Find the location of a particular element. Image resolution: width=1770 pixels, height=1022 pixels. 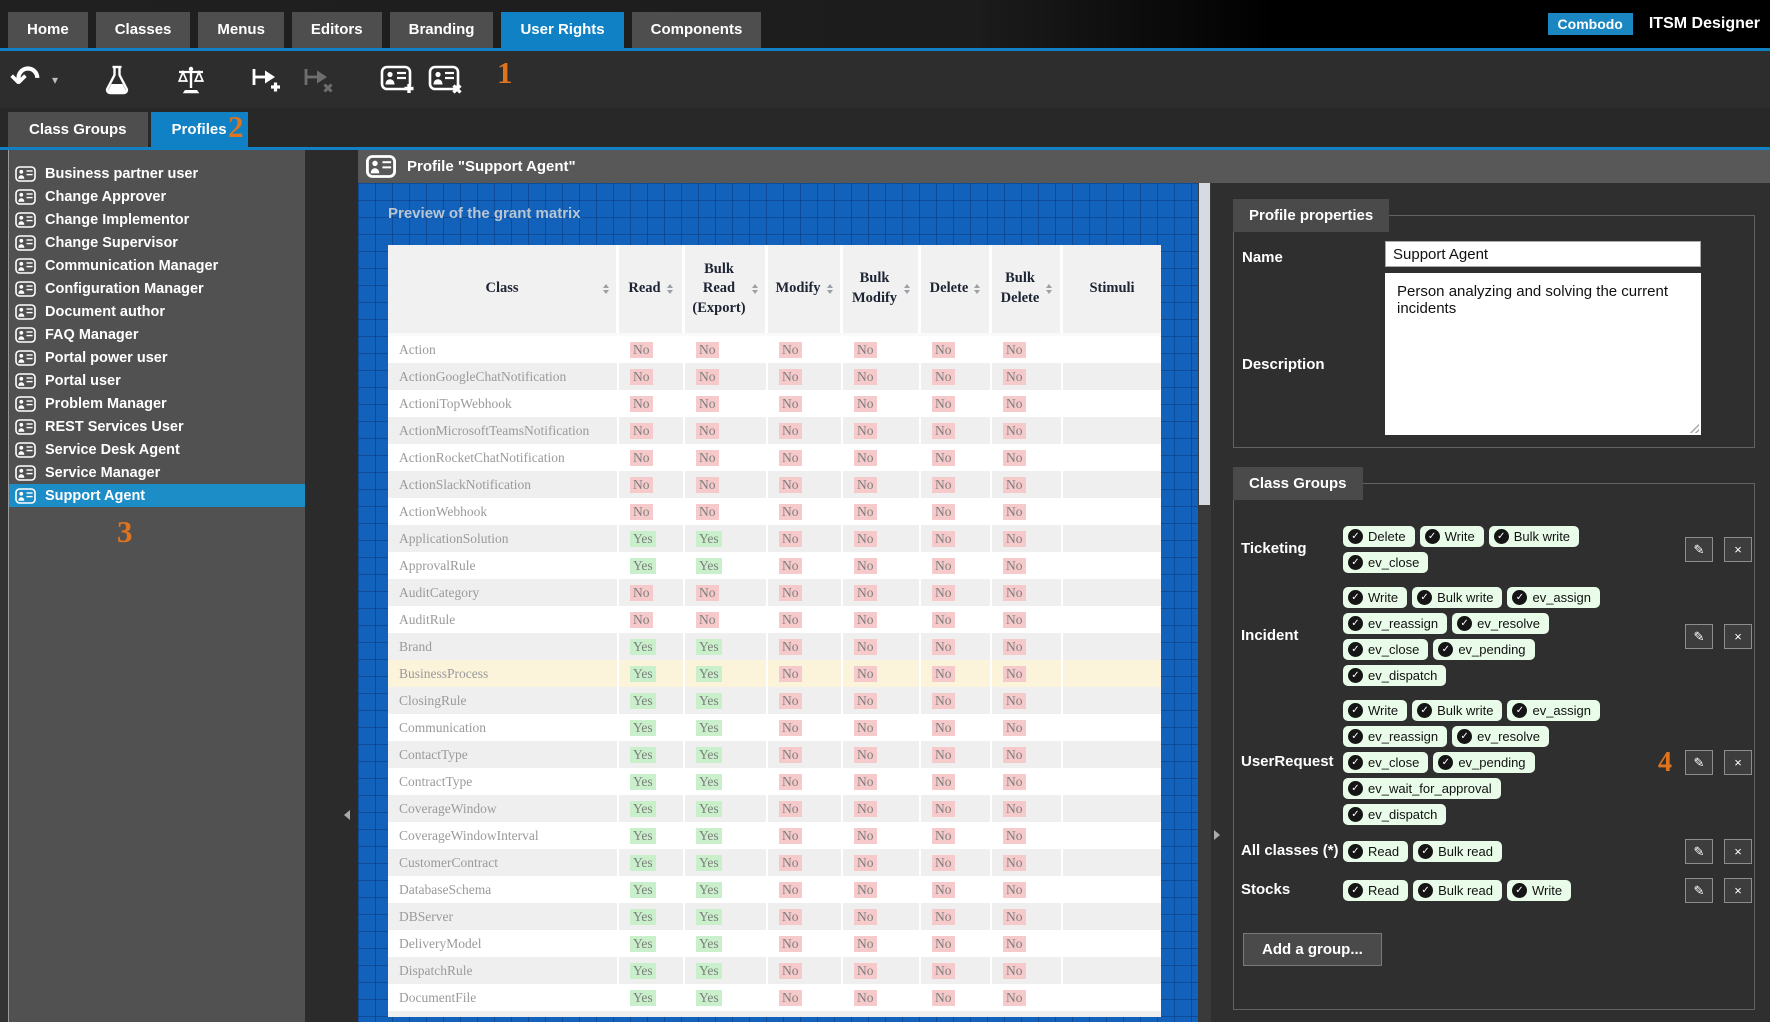

profile-card-icon is located at coordinates (25, 403).